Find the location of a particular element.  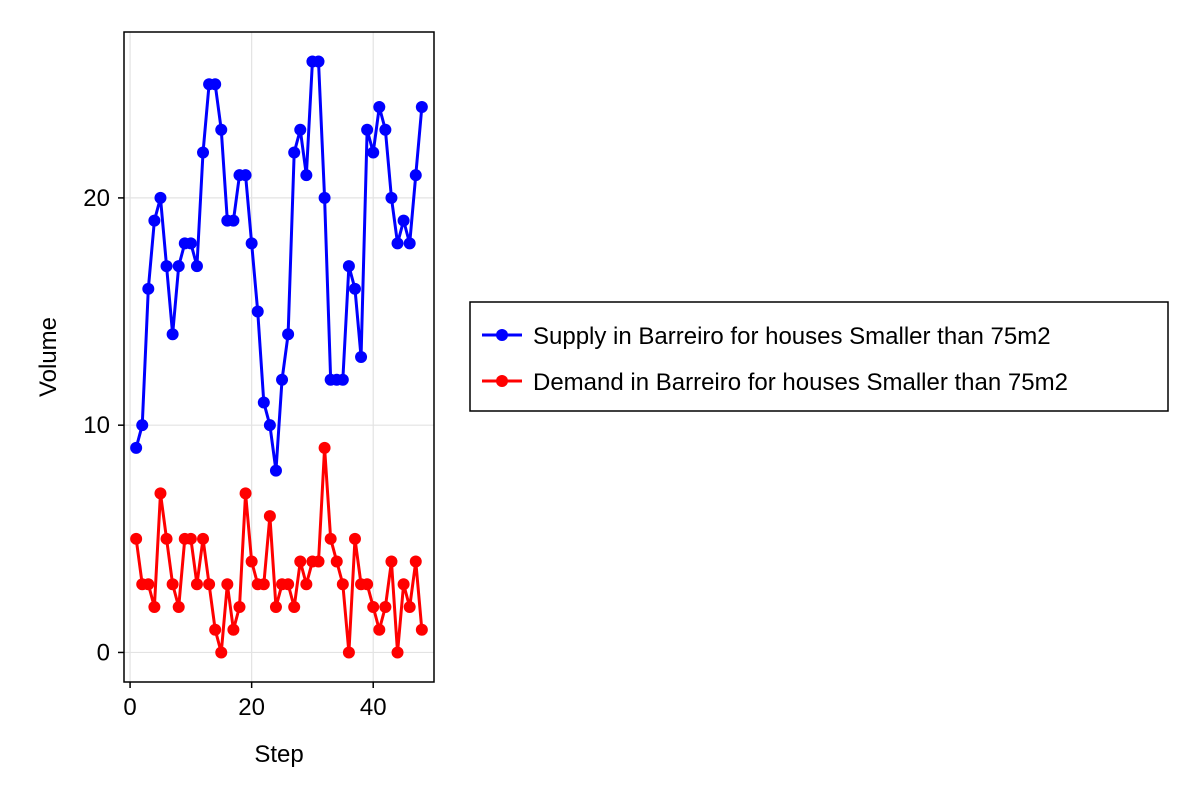

y-axis-ticks: 0 10 20 is located at coordinates (103, 425).